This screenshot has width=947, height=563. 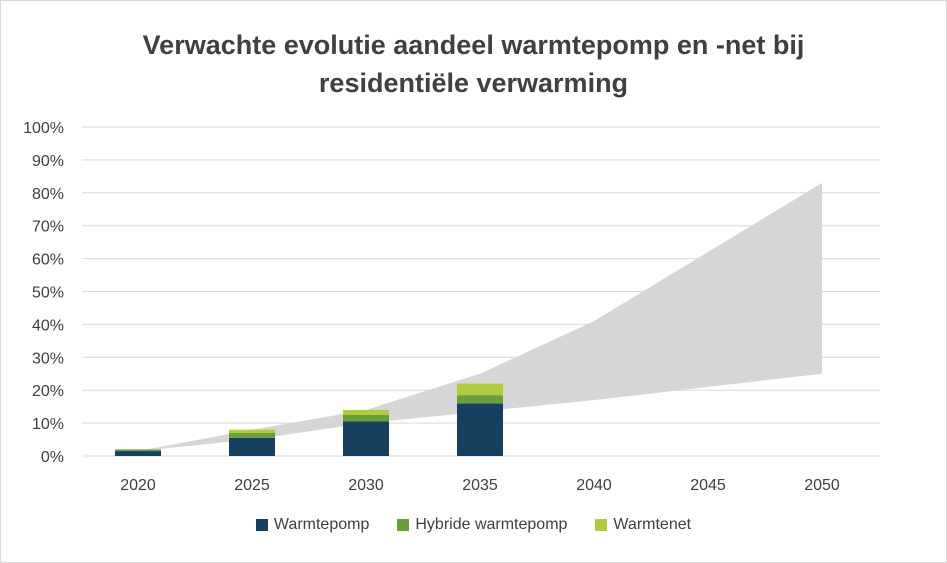 I want to click on legend-item: Warmtenet, so click(x=643, y=525).